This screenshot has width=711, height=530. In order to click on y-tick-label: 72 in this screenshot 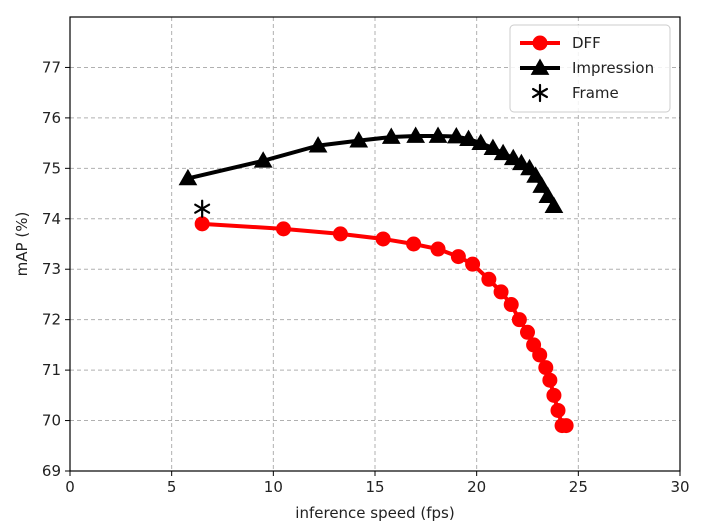, I will do `click(51, 320)`.